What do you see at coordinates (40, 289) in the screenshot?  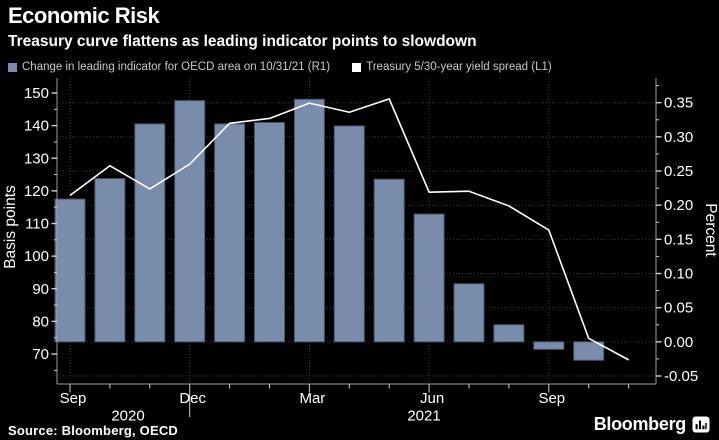 I see `left-axis-tick-label: 90` at bounding box center [40, 289].